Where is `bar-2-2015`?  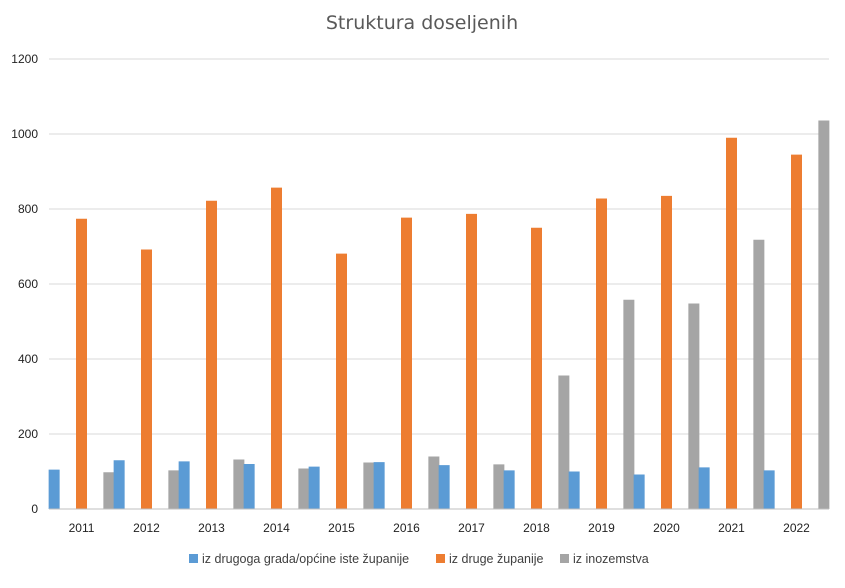 bar-2-2015 is located at coordinates (341, 381).